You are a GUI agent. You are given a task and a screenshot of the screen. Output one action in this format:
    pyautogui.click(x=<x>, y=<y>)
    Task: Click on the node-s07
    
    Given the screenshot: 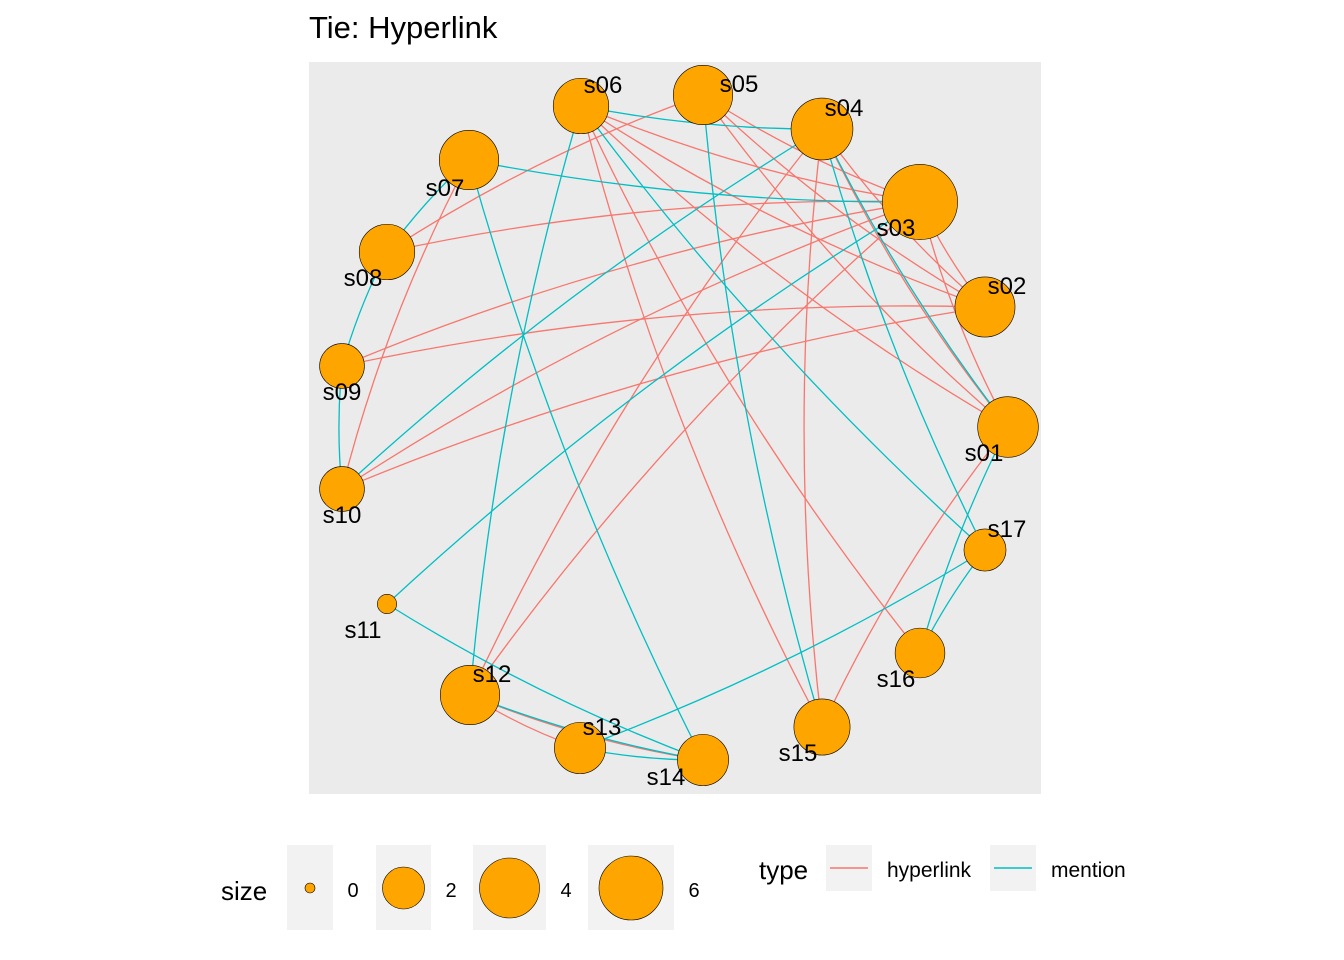 What is the action you would take?
    pyautogui.click(x=469, y=160)
    